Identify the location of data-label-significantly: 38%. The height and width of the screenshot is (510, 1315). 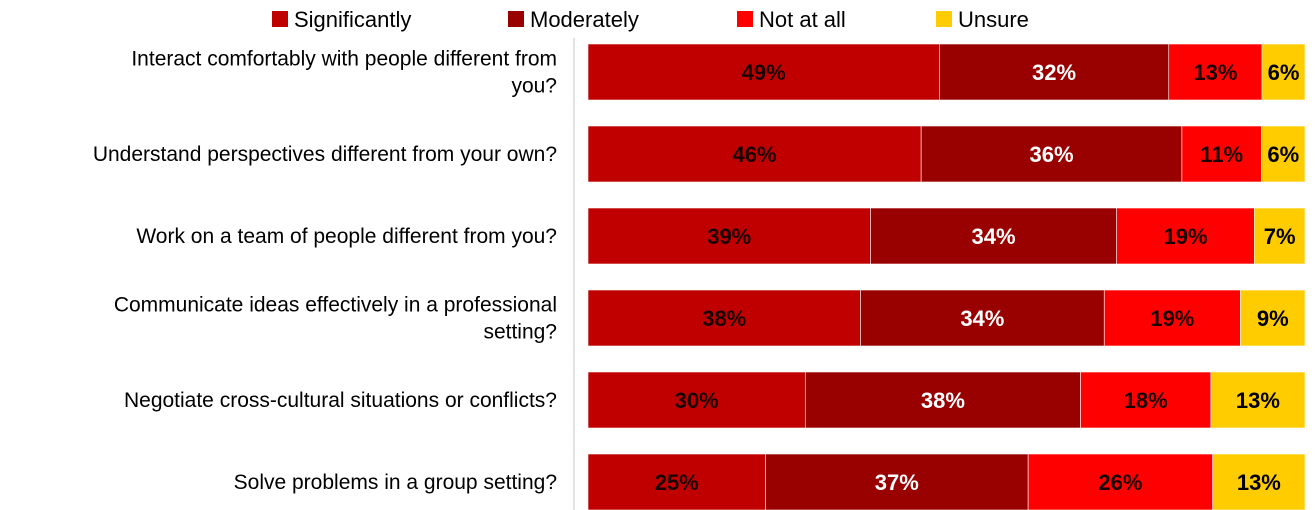
(724, 318).